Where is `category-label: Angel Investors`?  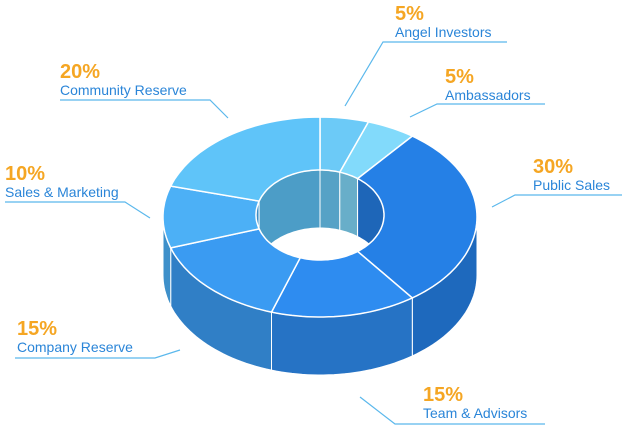
category-label: Angel Investors is located at coordinates (443, 32).